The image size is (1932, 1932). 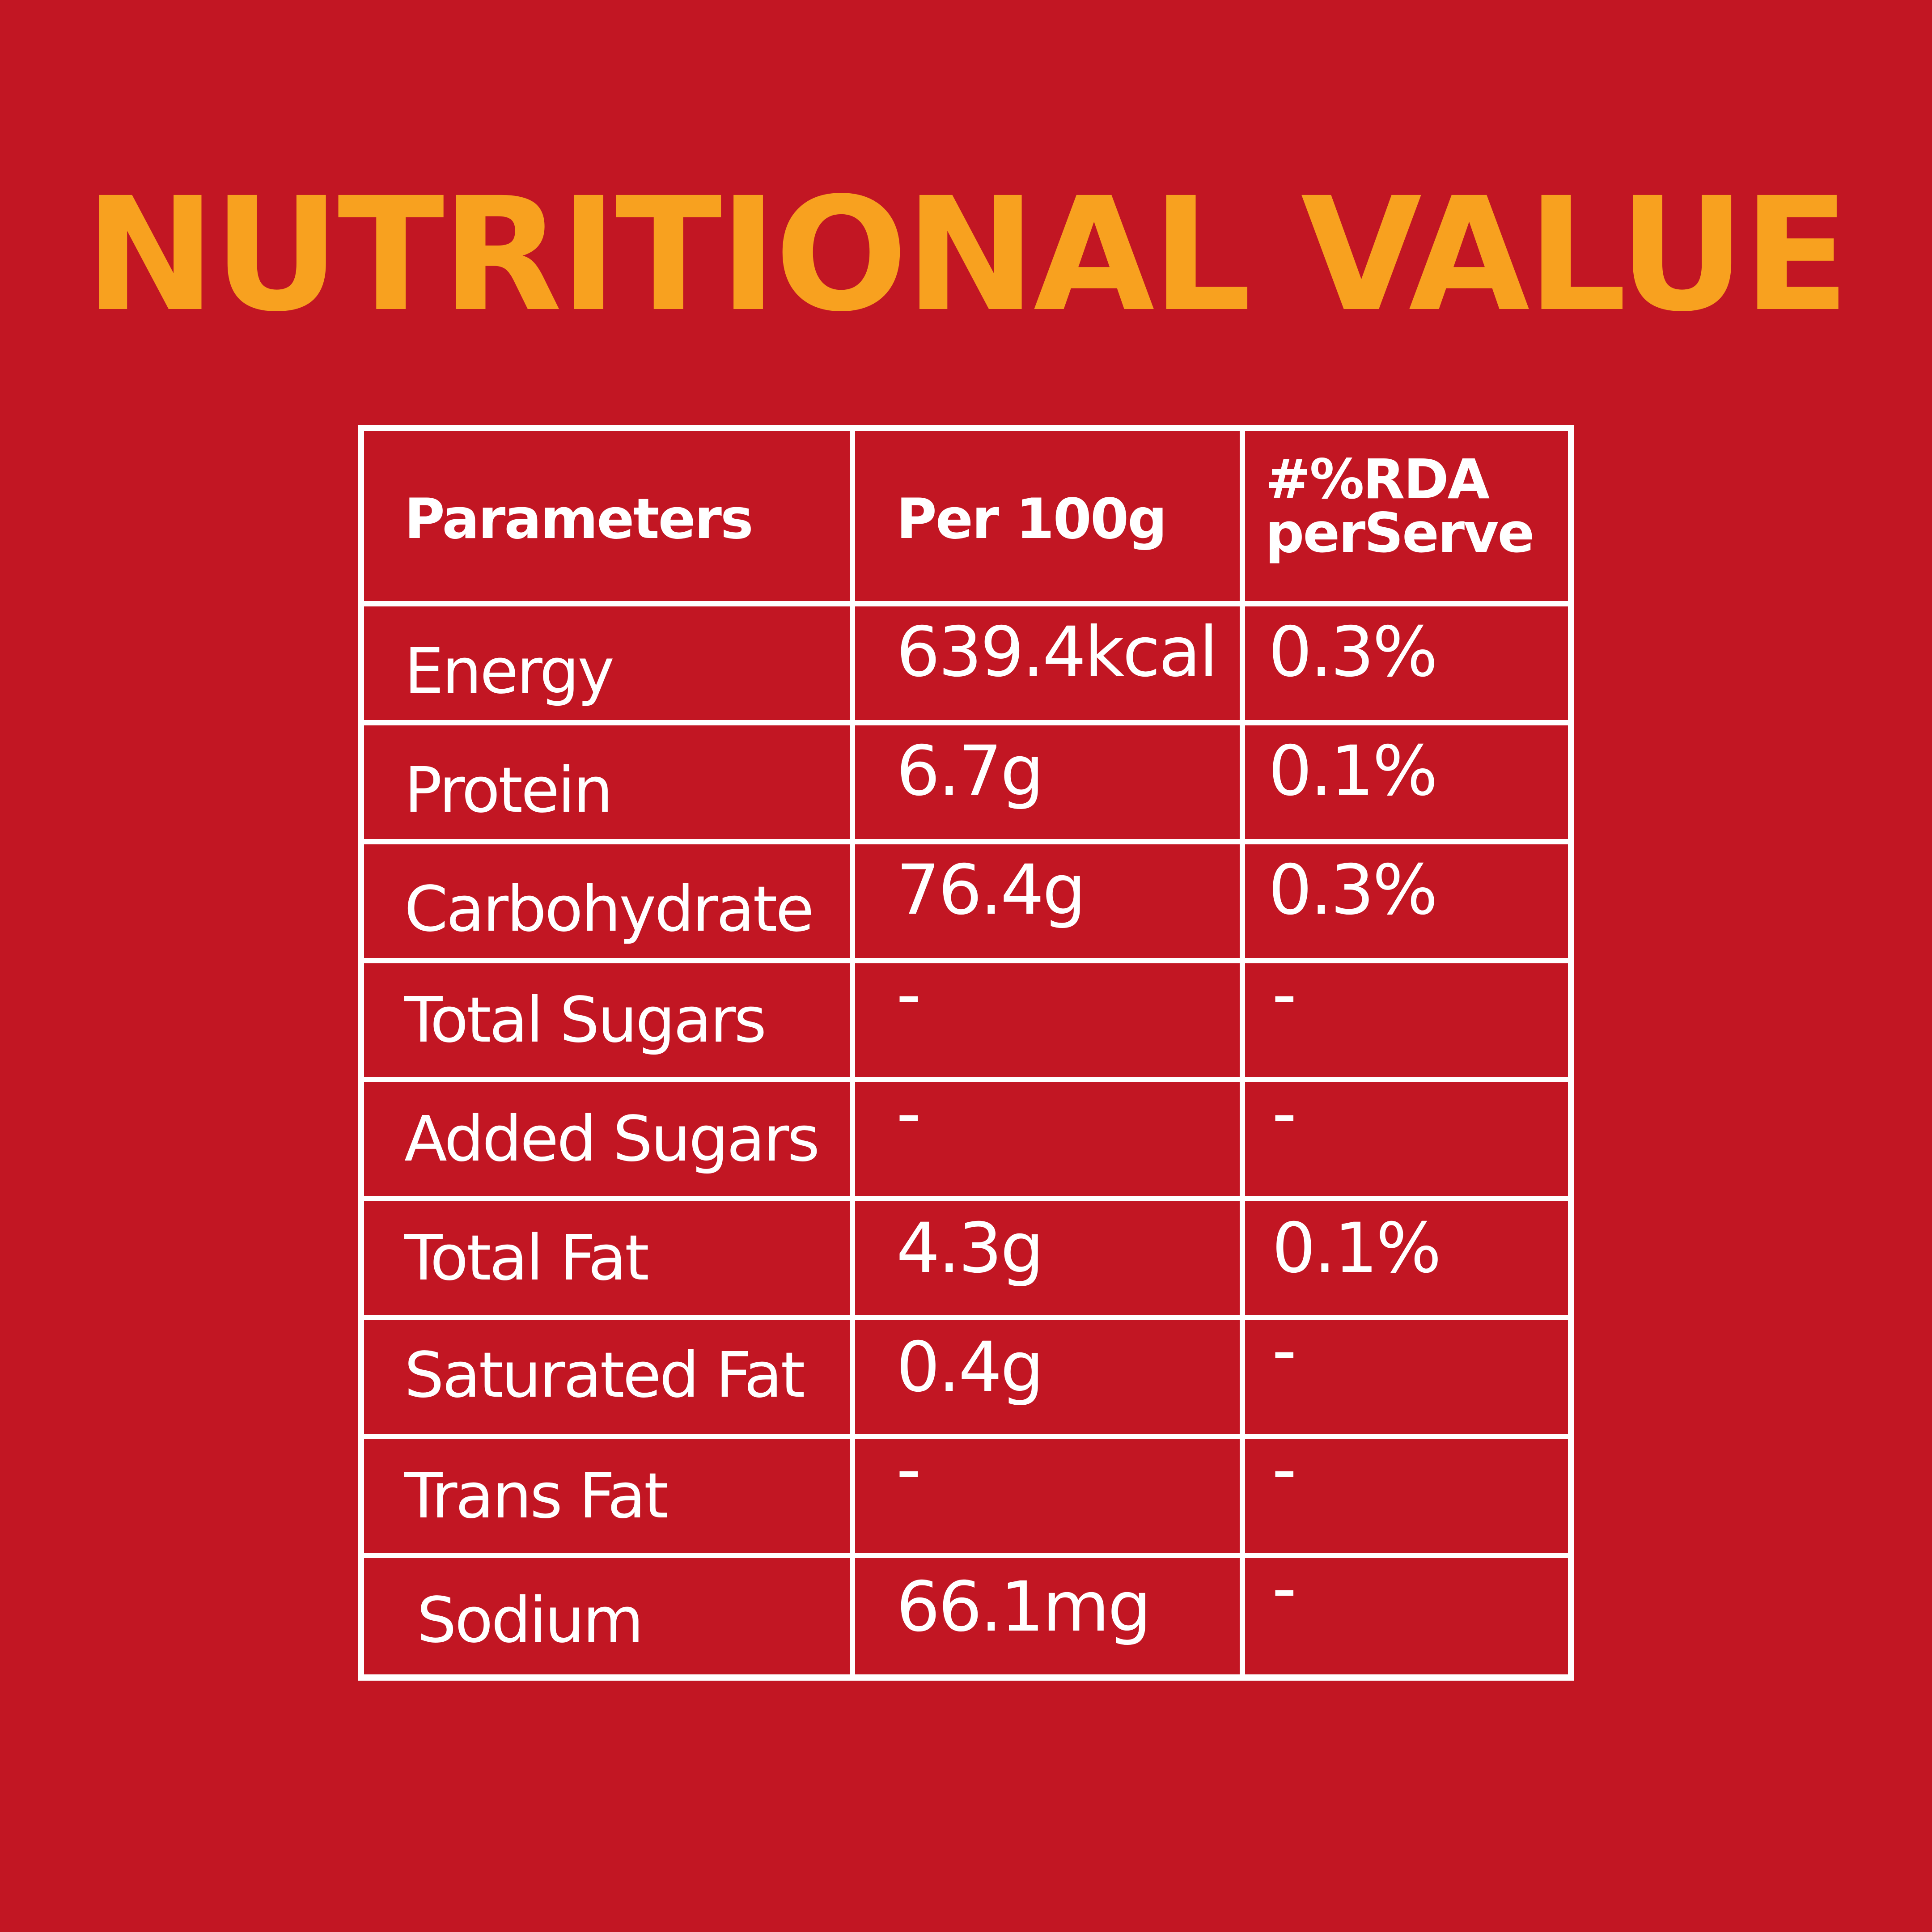 I want to click on row-per-100g: 639.4kcal, so click(x=1057, y=652).